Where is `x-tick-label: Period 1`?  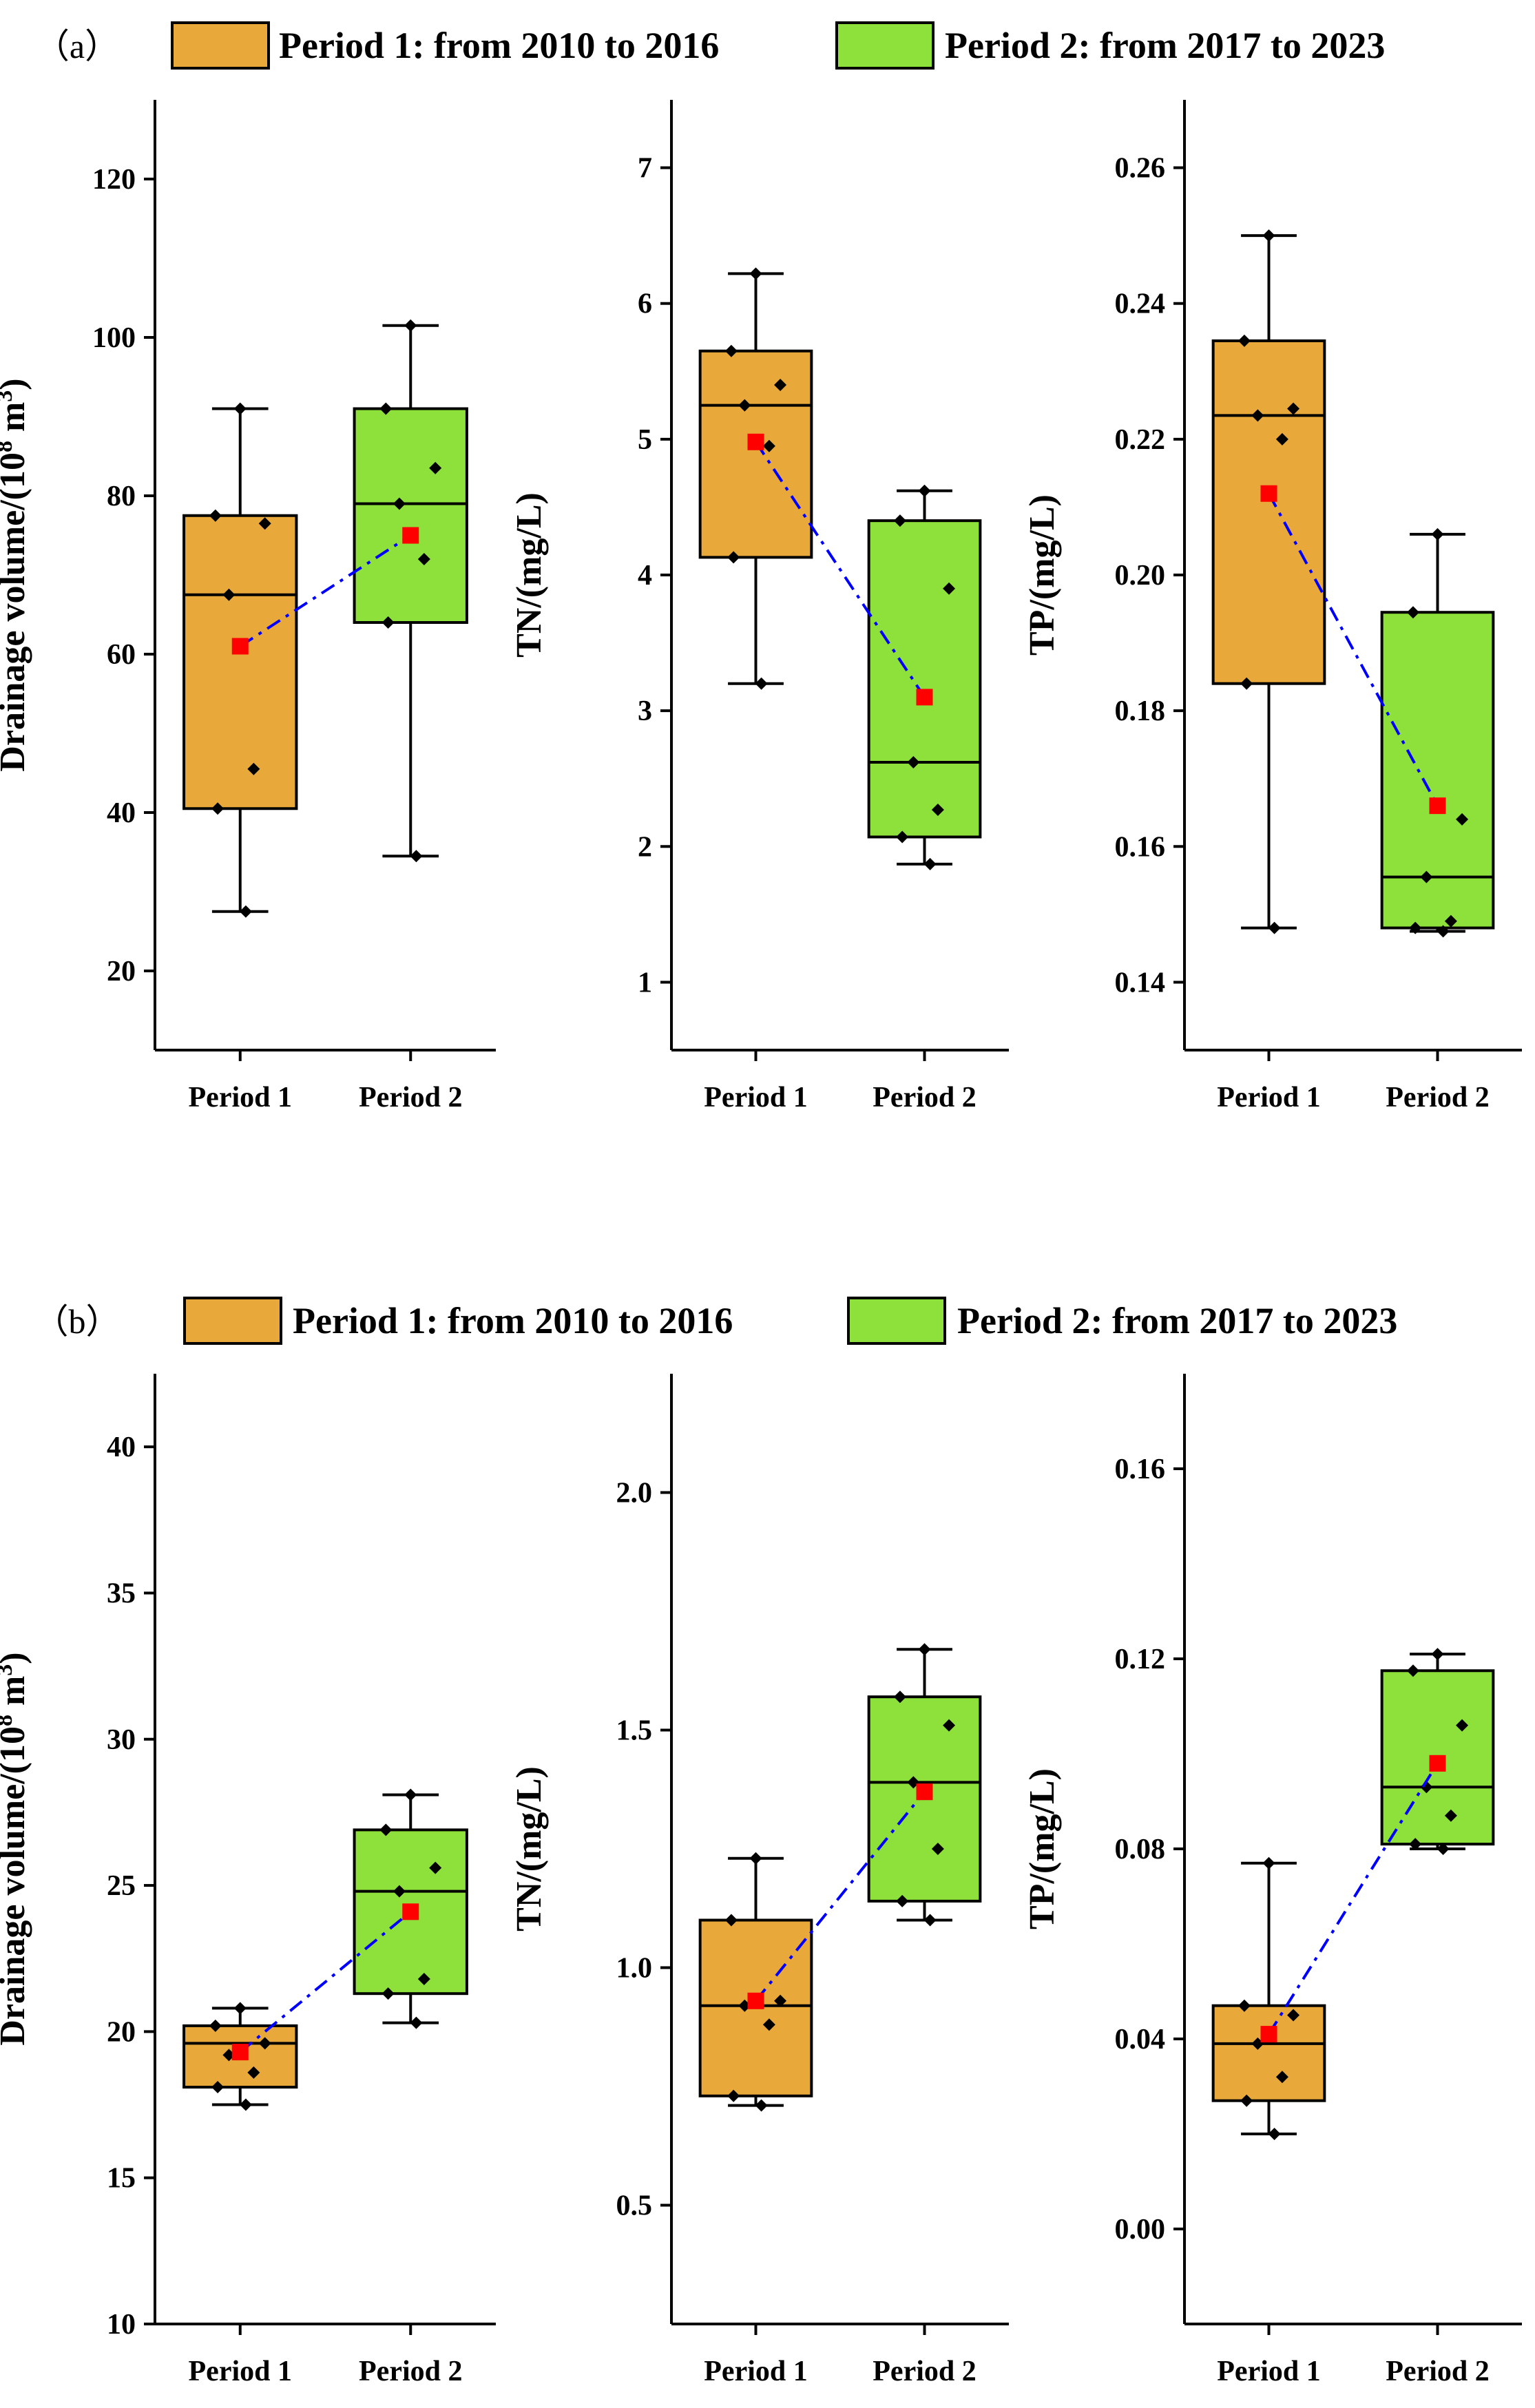 x-tick-label: Period 1 is located at coordinates (240, 1097).